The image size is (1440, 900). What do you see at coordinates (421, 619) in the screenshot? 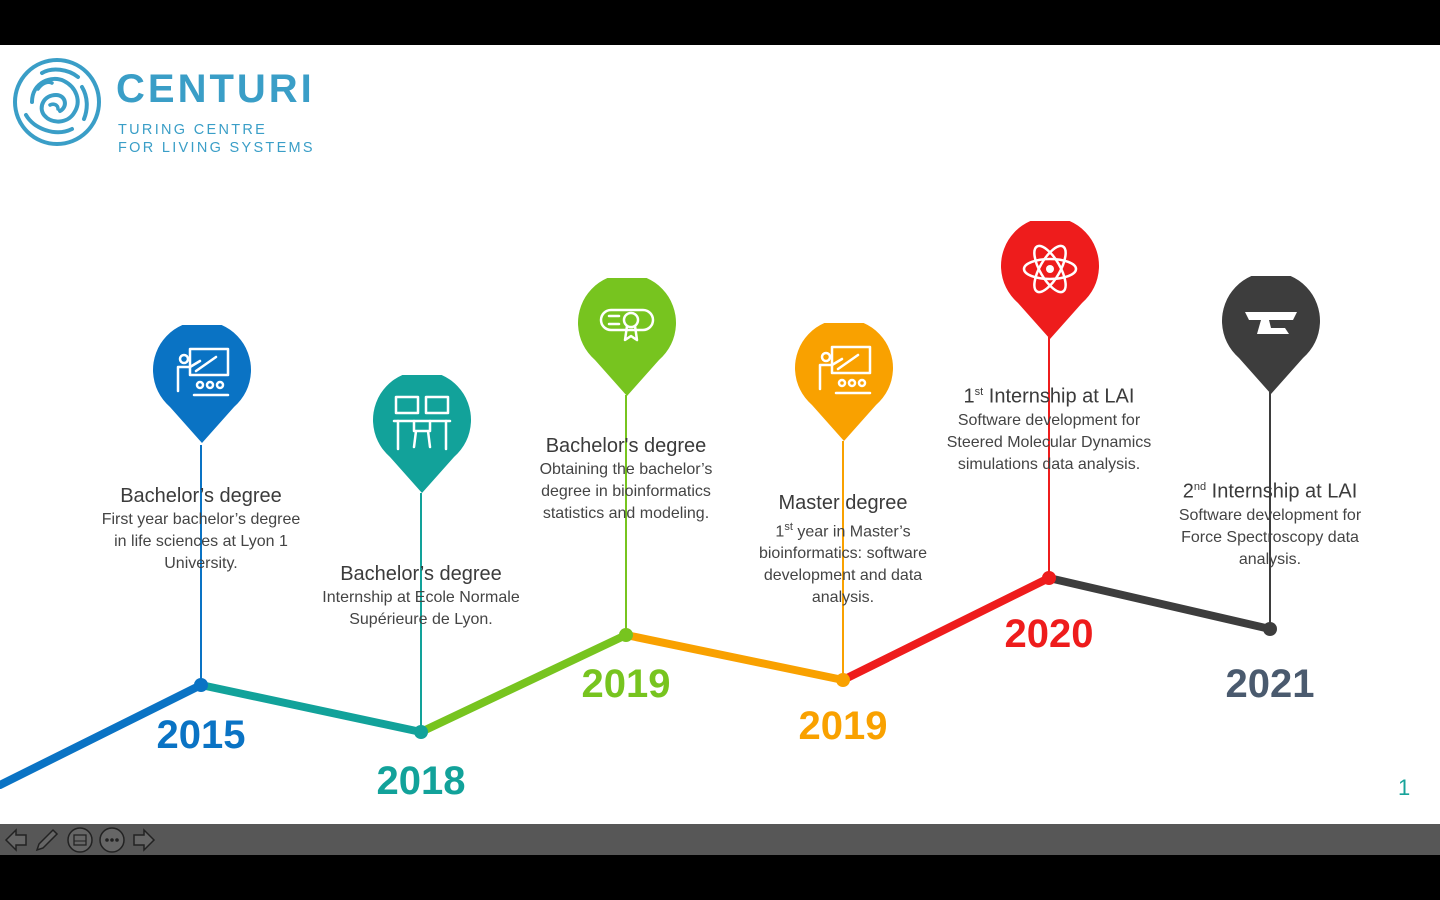
I see `event-description-line: Supérieure de Lyon.` at bounding box center [421, 619].